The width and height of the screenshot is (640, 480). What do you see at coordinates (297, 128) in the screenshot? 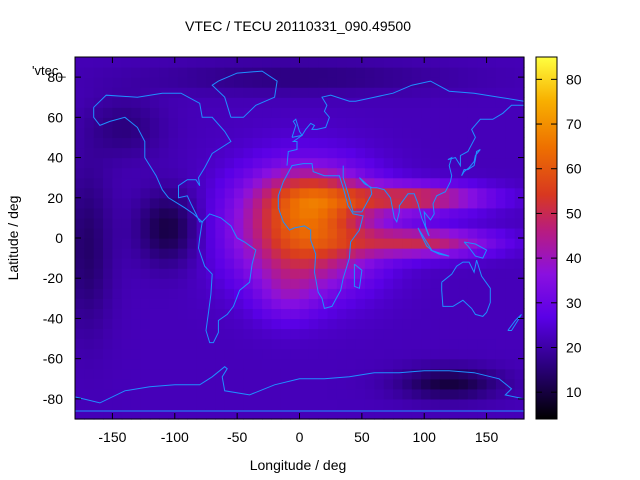
I see `coastline` at bounding box center [297, 128].